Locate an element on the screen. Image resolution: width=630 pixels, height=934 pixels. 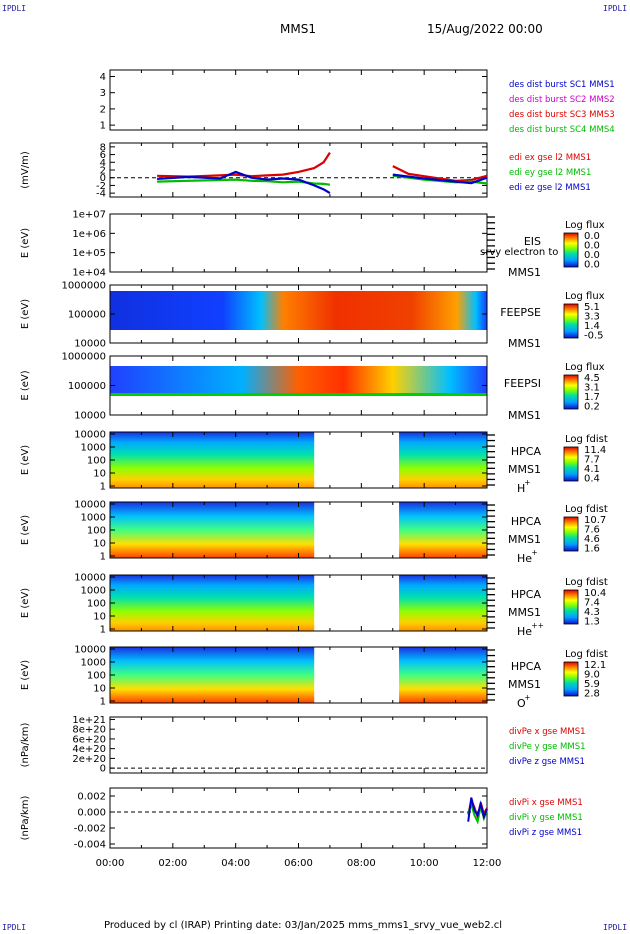
hpca_he1-panel-colorbar-title: Log fdist is located at coordinates (586, 509).